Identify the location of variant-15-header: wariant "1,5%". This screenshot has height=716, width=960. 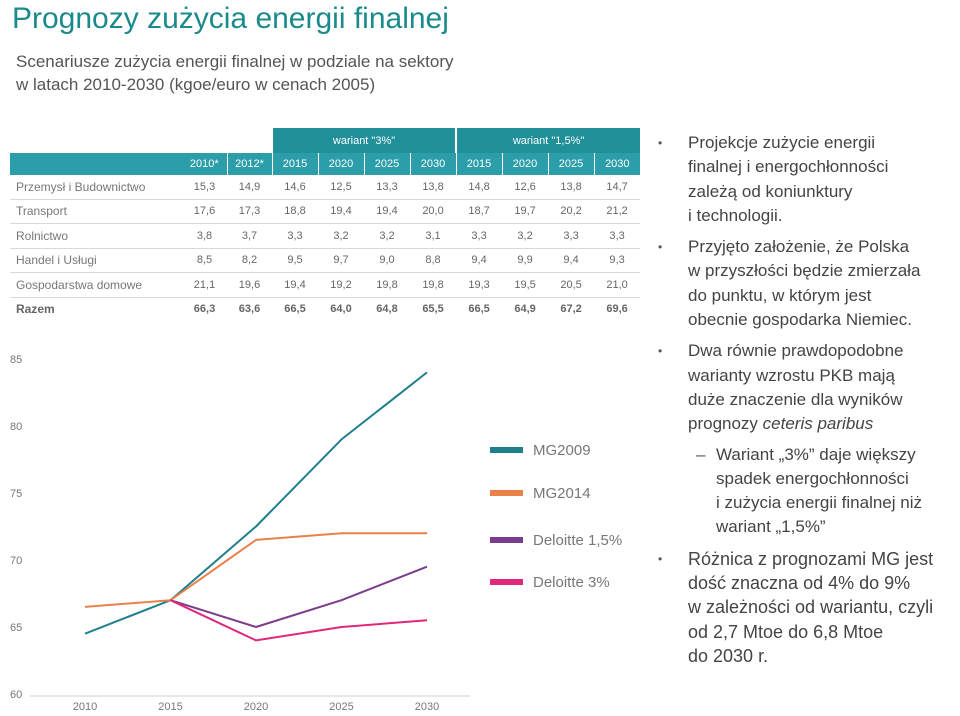
(548, 140).